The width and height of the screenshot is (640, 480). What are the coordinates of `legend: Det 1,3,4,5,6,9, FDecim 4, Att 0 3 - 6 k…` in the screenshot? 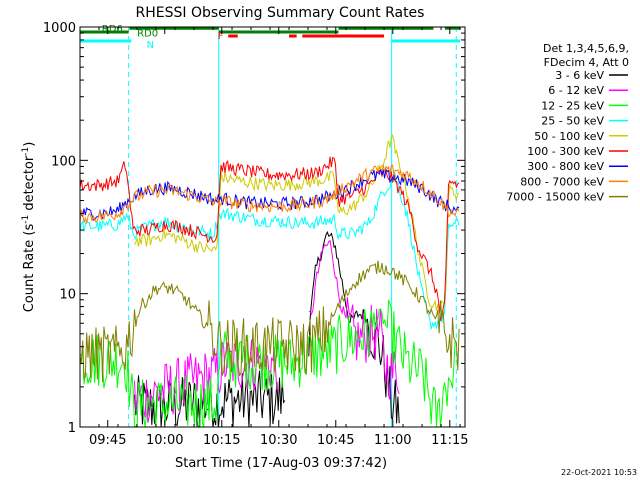 It's located at (567, 123).